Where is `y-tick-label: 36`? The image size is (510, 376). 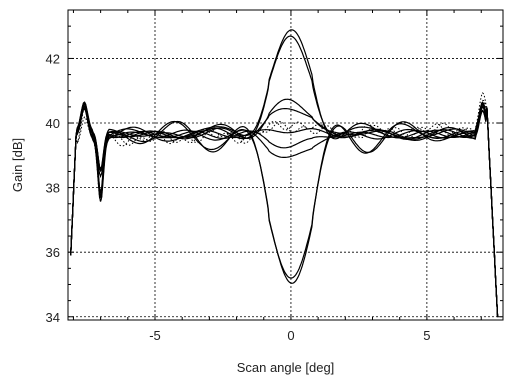 y-tick-label: 36 is located at coordinates (53, 252).